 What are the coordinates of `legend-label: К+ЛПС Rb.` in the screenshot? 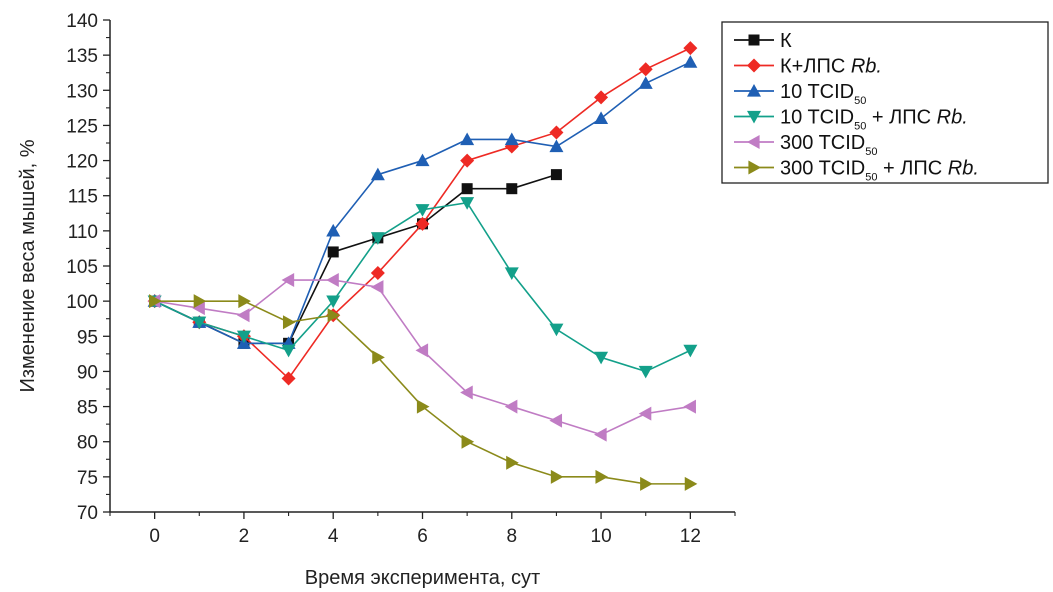 It's located at (831, 67).